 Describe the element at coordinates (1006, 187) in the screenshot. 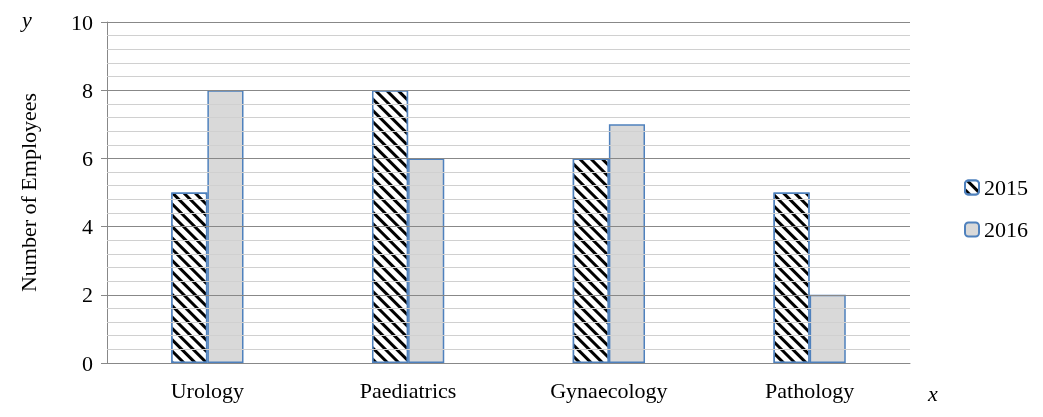

I see `legend-label: 2015` at that location.